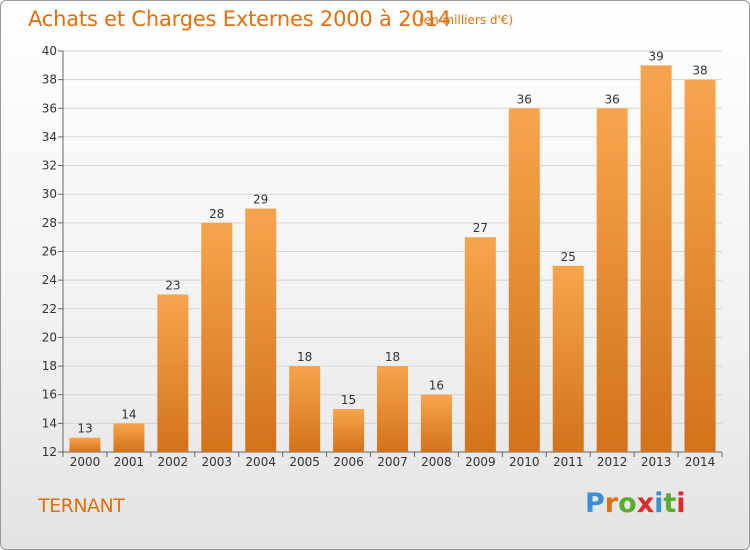  Describe the element at coordinates (216, 462) in the screenshot. I see `x-tick-label: 2003` at that location.